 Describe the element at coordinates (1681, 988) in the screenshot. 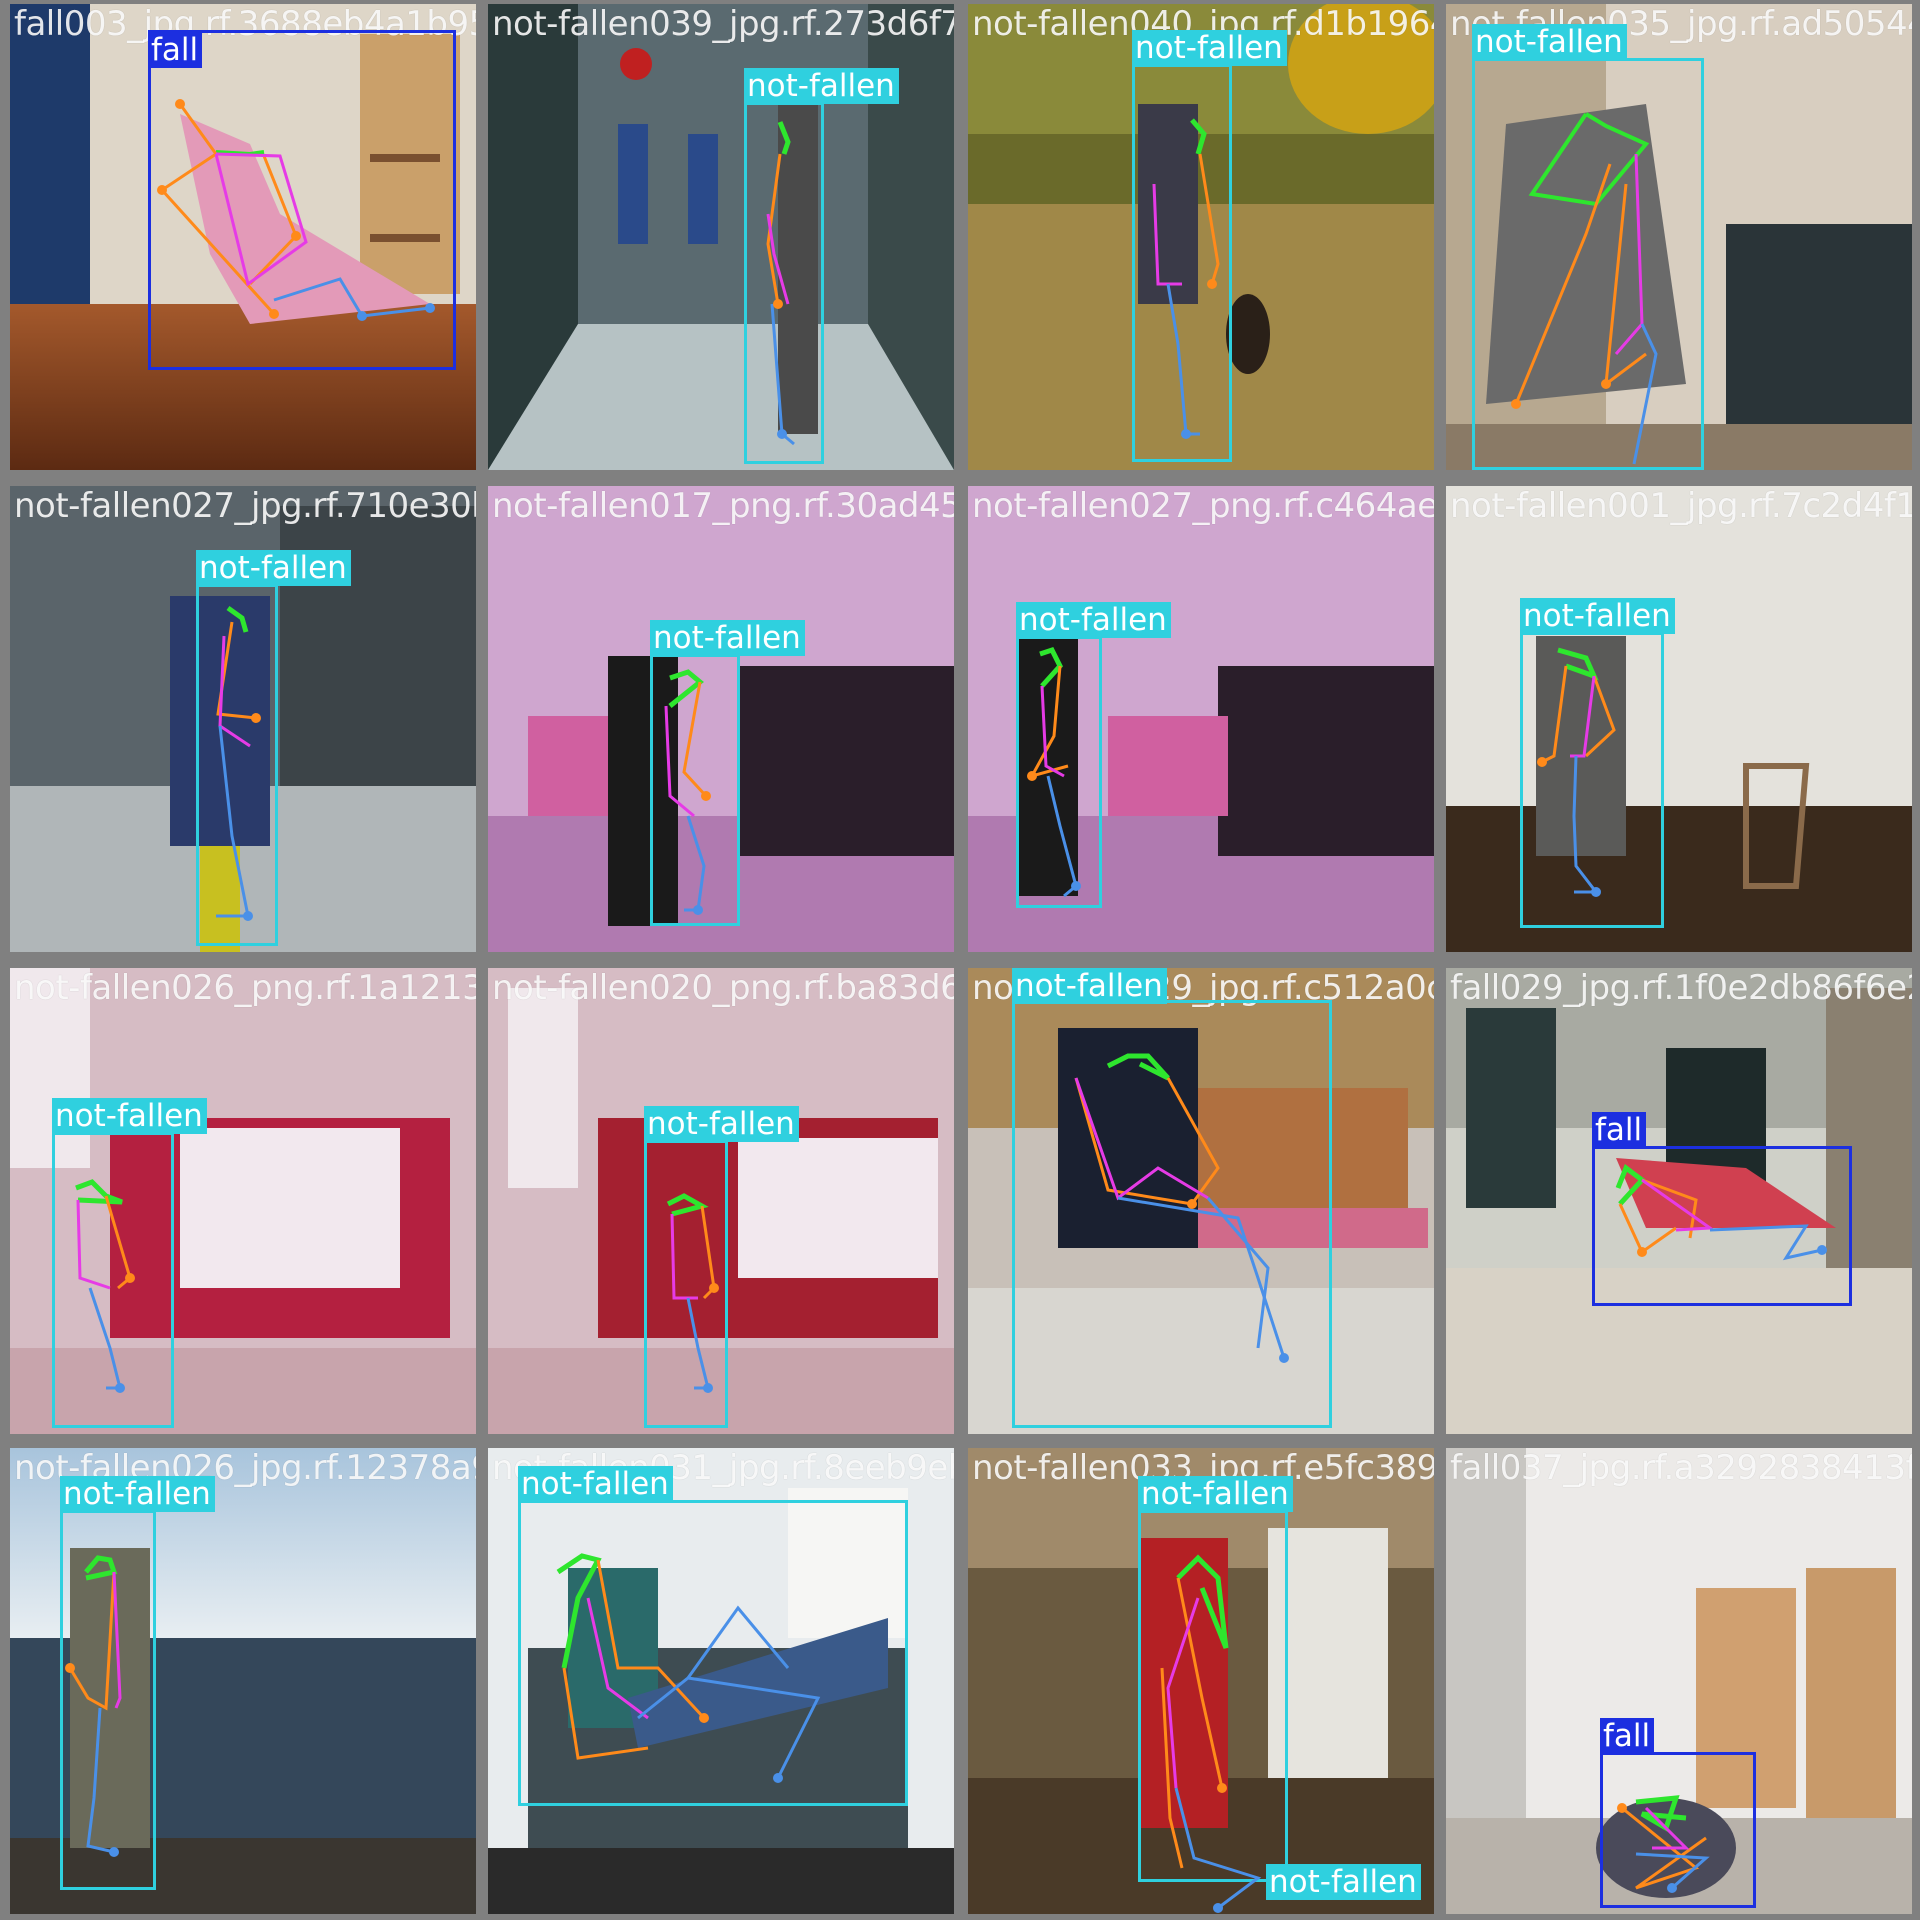

I see `tile-filename: fall029_jpg.rf.1f0e2db86f6e2cb22b1a7c3` at that location.